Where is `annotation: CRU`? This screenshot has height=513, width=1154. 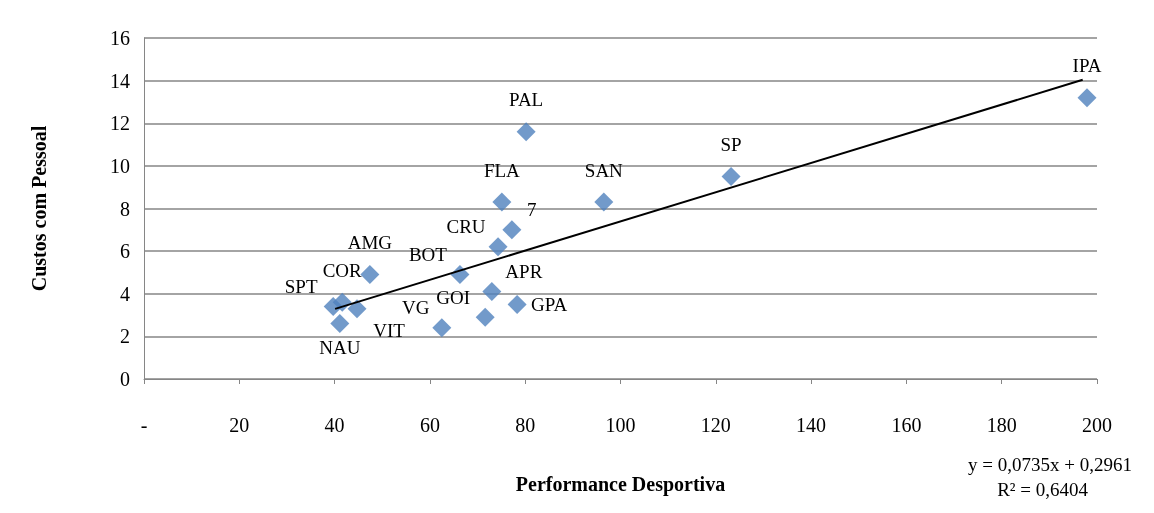
annotation: CRU is located at coordinates (466, 227).